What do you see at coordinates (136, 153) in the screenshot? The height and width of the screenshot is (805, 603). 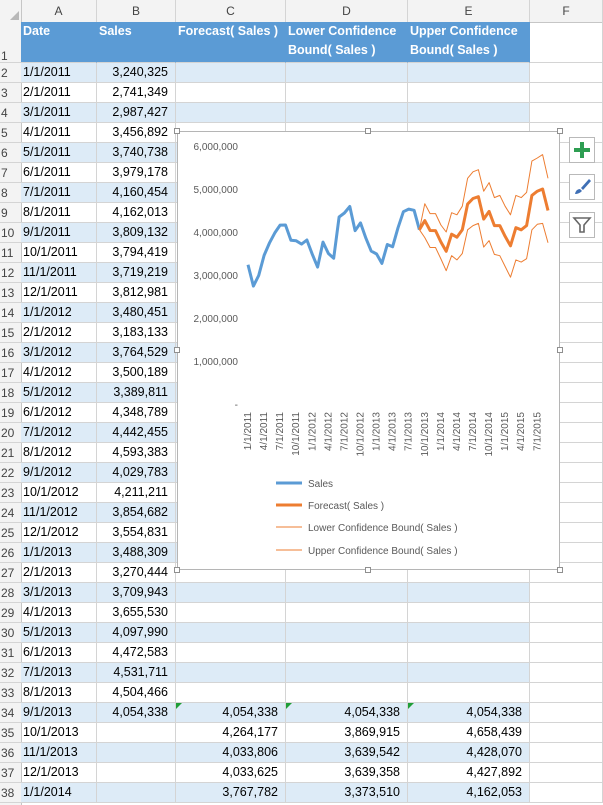 I see `cell-sales: 3,740,738` at bounding box center [136, 153].